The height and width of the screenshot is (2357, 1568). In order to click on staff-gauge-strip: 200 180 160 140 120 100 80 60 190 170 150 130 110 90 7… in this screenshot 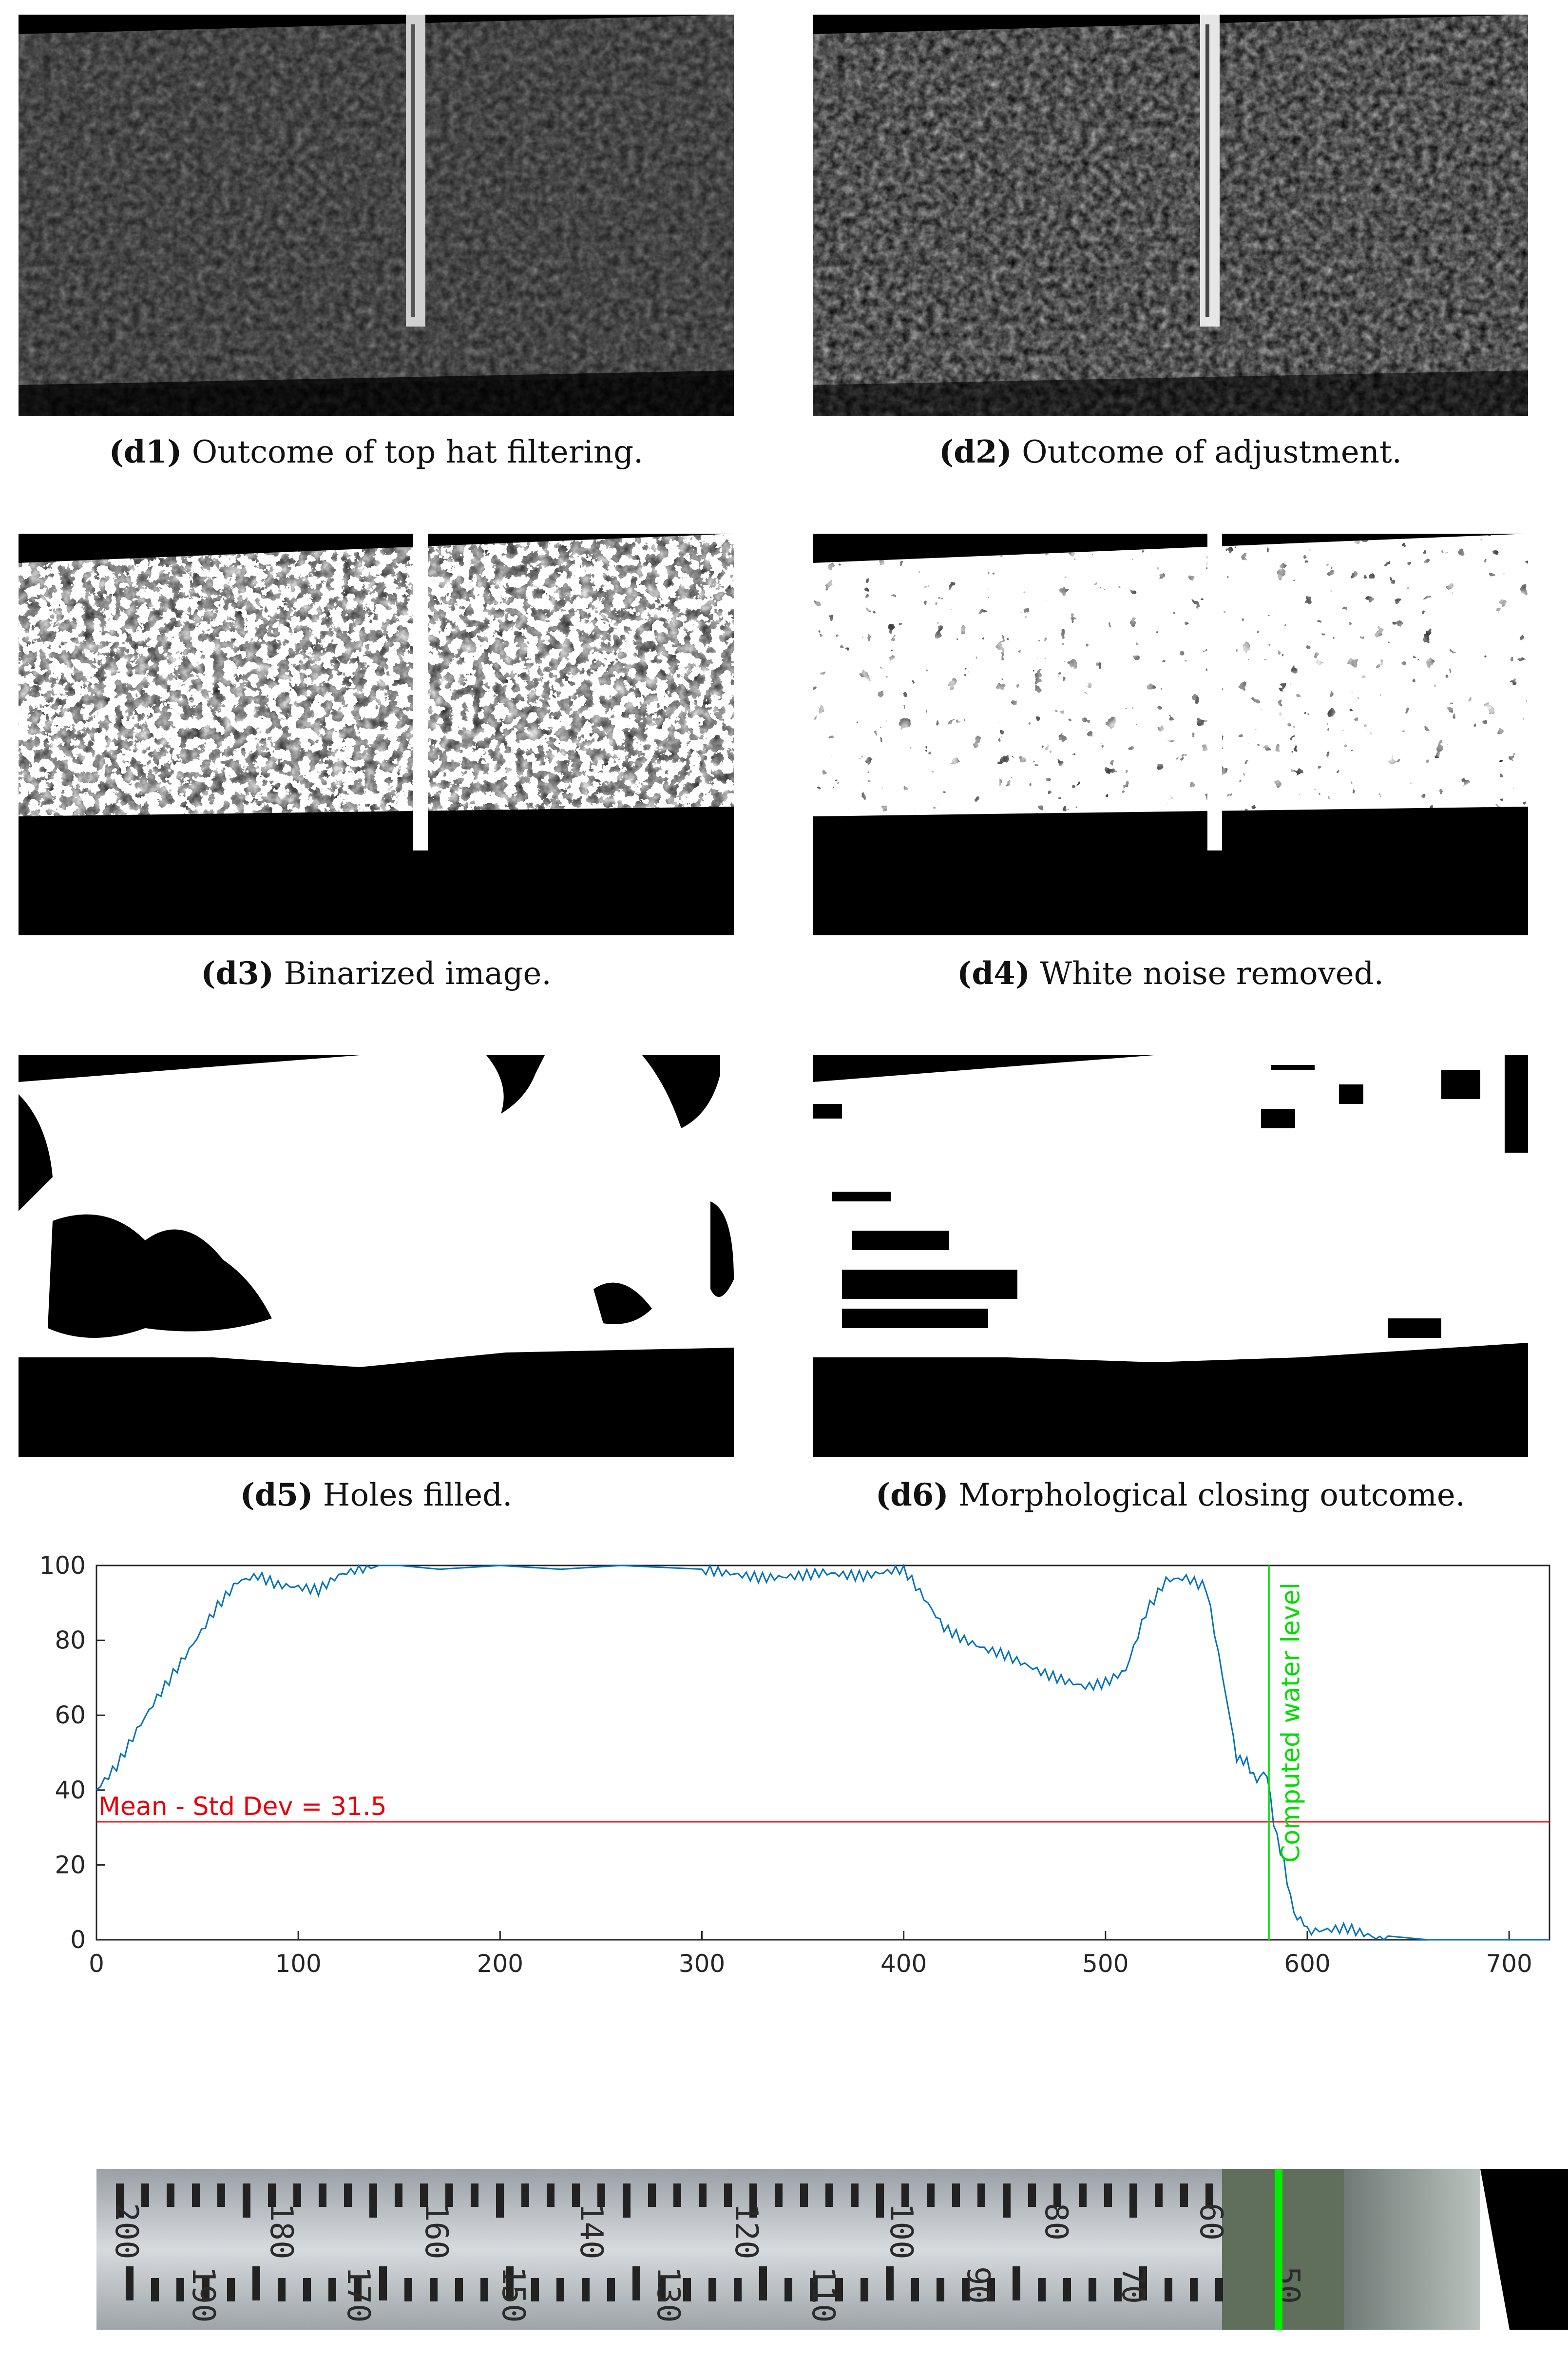, I will do `click(832, 2249)`.